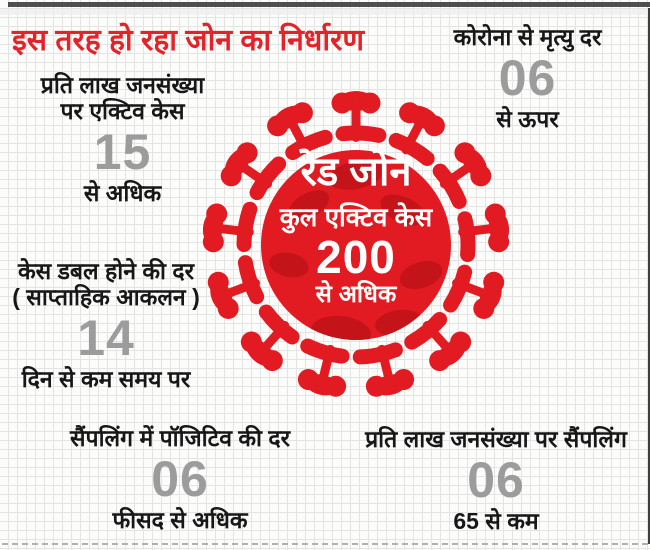 The height and width of the screenshot is (550, 650). What do you see at coordinates (122, 85) in the screenshot?
I see `criterion-label: प्रति लाख जनसंख्या` at bounding box center [122, 85].